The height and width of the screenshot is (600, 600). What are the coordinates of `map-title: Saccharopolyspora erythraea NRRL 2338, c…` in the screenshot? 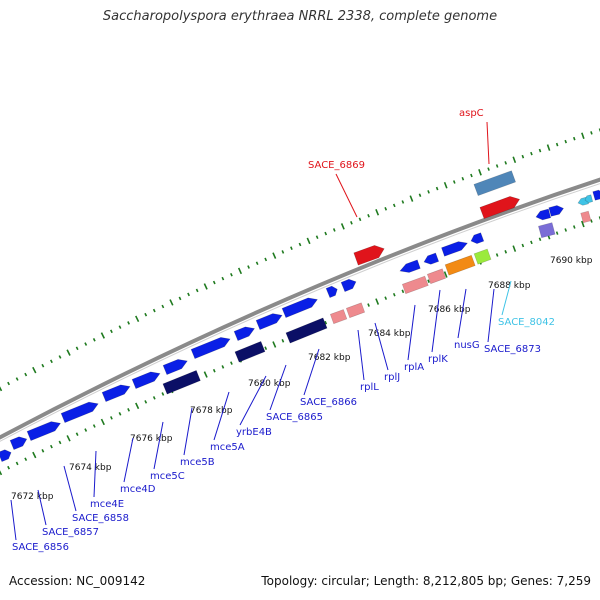 It's located at (300, 16).